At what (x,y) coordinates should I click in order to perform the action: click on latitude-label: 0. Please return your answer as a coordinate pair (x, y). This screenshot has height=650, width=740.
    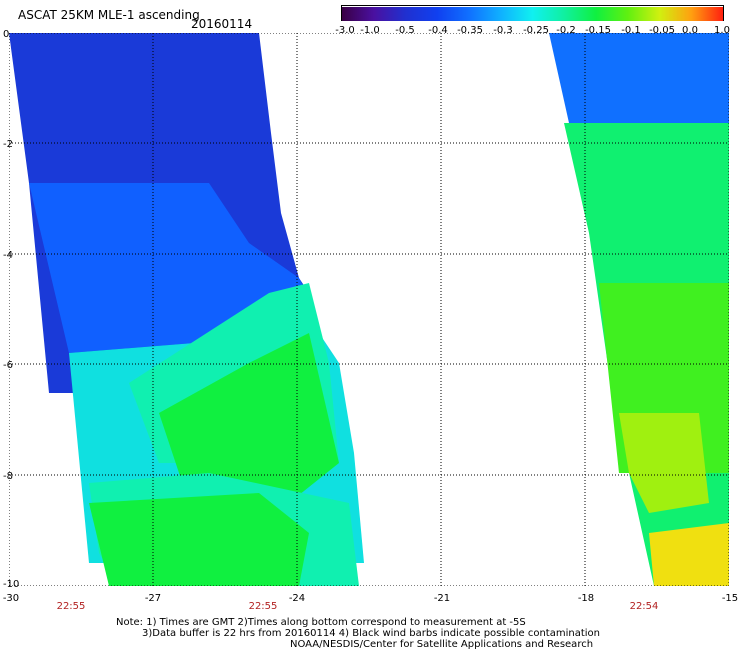
    Looking at the image, I should click on (6, 34).